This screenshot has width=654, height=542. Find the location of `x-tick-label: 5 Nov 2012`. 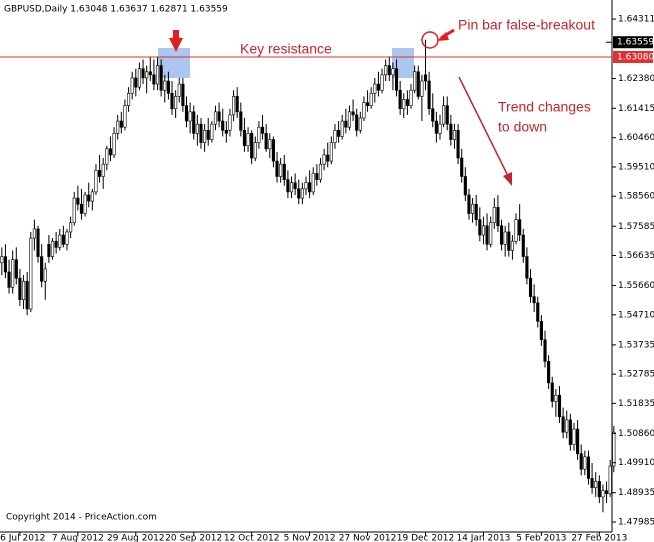

x-tick-label: 5 Nov 2012 is located at coordinates (310, 538).